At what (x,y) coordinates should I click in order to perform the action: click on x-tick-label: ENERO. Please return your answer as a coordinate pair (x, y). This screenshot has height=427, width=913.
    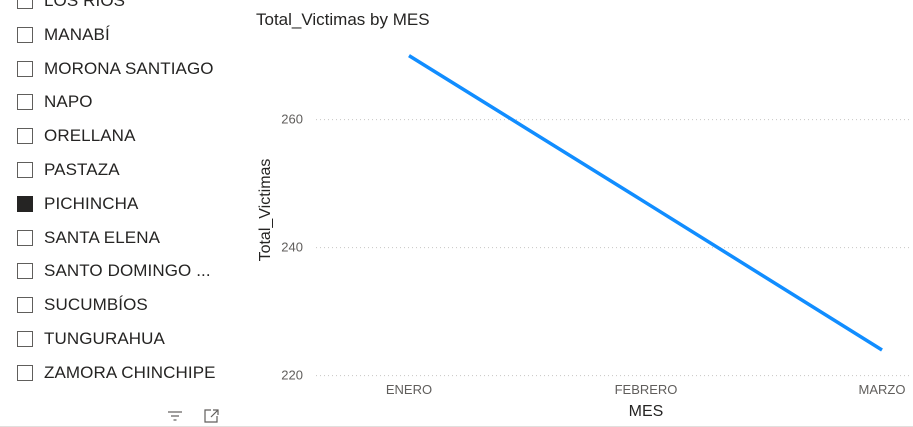
    Looking at the image, I should click on (409, 389).